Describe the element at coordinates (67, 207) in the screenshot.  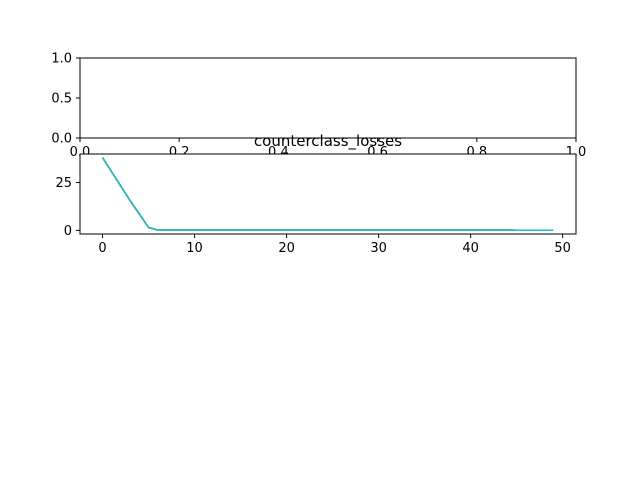
I see `axes-bottom-yticks: 0 25` at that location.